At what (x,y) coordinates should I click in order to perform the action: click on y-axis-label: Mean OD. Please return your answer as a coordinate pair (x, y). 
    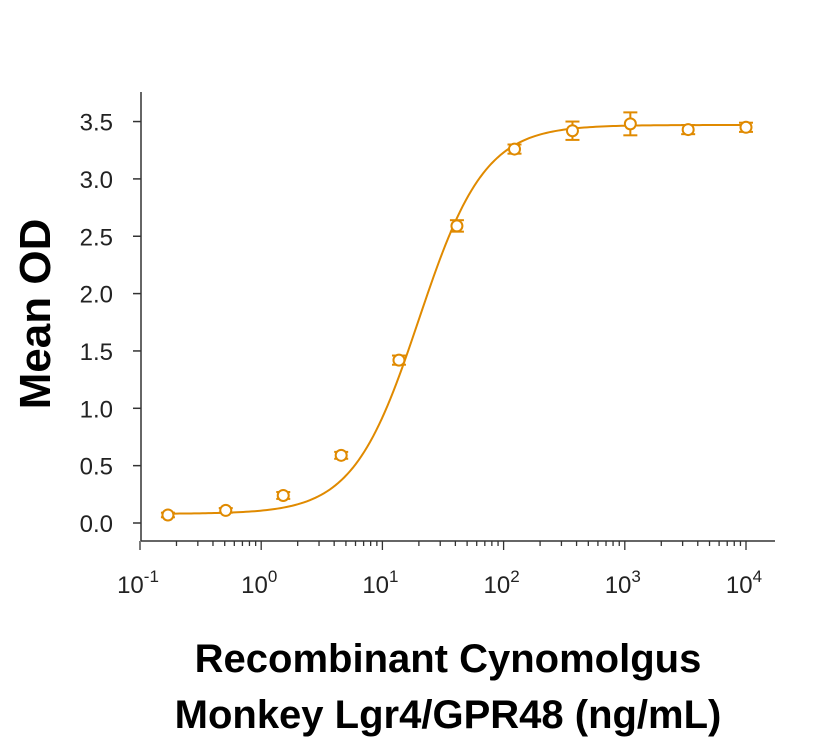
    Looking at the image, I should click on (35, 314).